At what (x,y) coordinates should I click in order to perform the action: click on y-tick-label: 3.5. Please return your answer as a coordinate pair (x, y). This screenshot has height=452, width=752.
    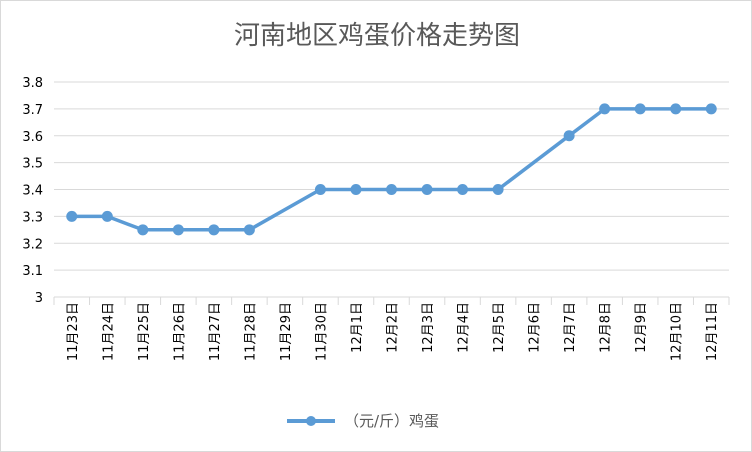
    Looking at the image, I should click on (32, 164).